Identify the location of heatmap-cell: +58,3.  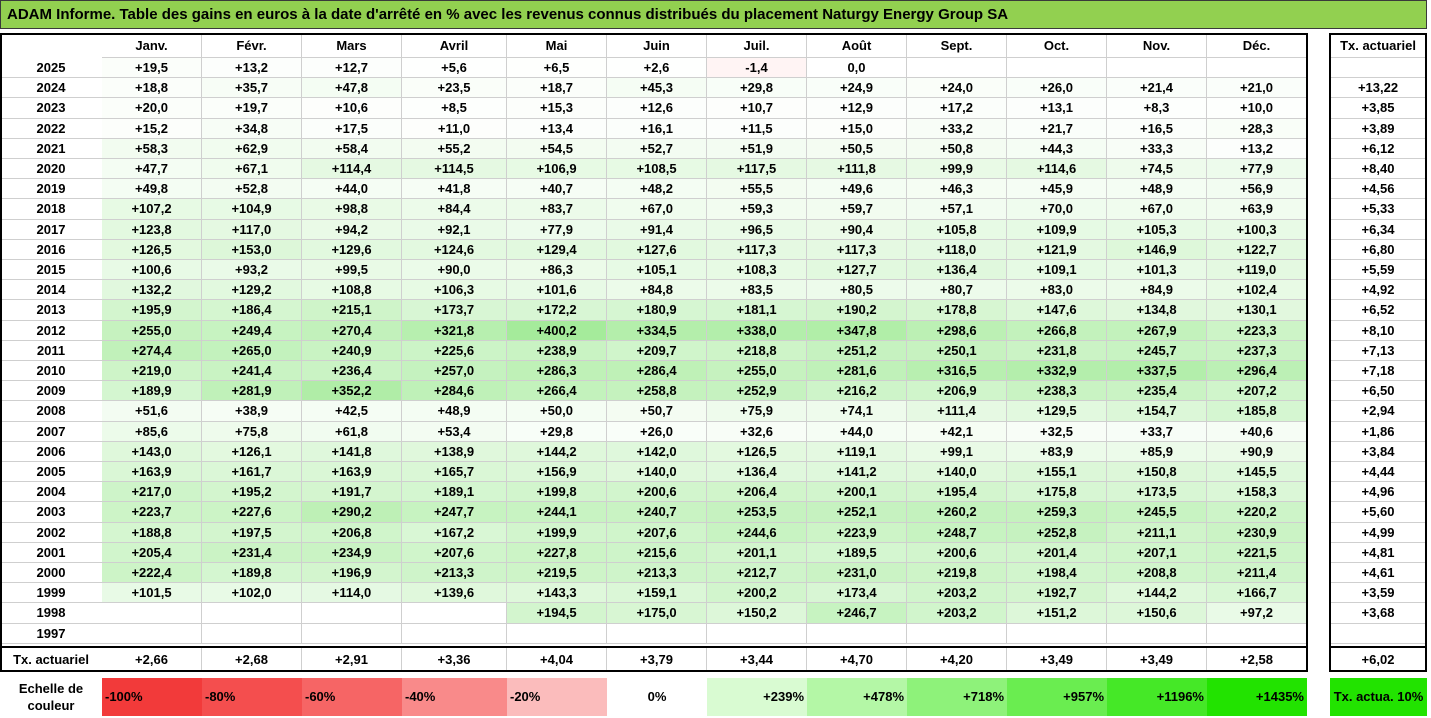
(152, 148).